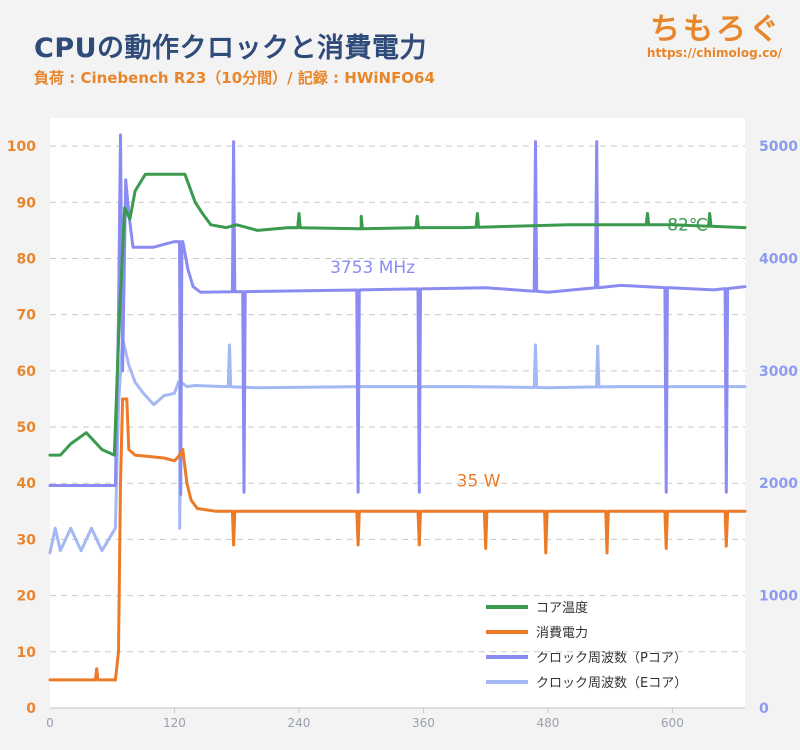 The width and height of the screenshot is (800, 750). Describe the element at coordinates (27, 540) in the screenshot. I see `left-axis-tick: 30` at that location.